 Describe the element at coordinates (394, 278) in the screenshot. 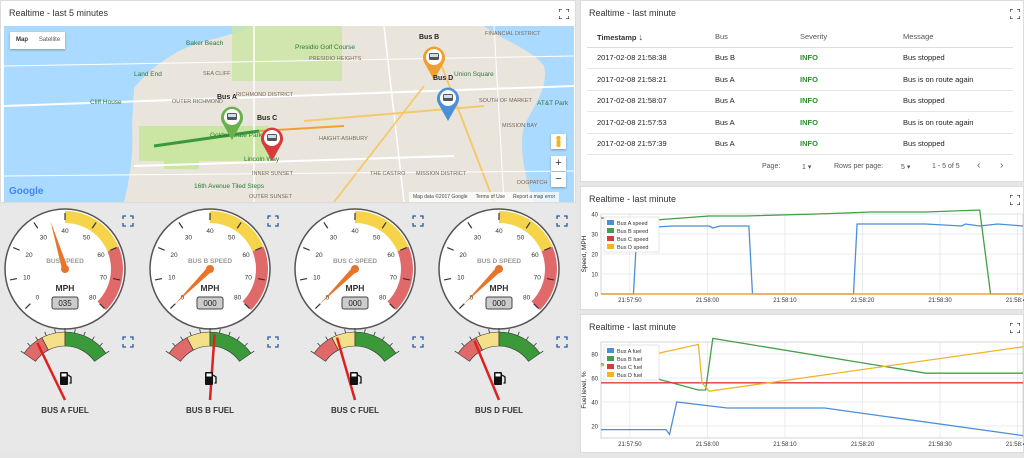

I see `gauge-tick-label: 70` at that location.